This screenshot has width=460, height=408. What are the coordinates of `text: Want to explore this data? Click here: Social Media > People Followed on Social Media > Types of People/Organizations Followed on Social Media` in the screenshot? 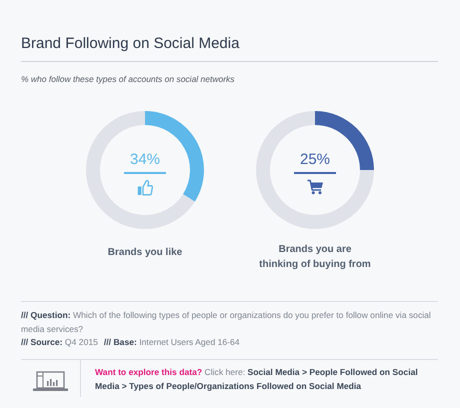 It's located at (259, 378).